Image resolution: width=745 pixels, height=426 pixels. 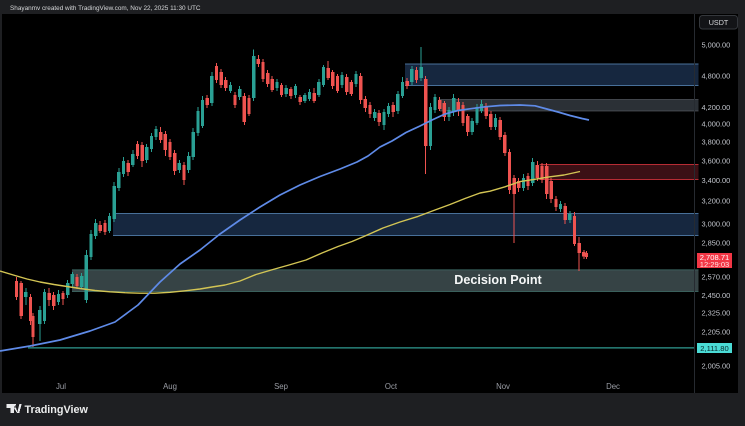 I want to click on svg-text: 4,200.00, so click(x=716, y=107).